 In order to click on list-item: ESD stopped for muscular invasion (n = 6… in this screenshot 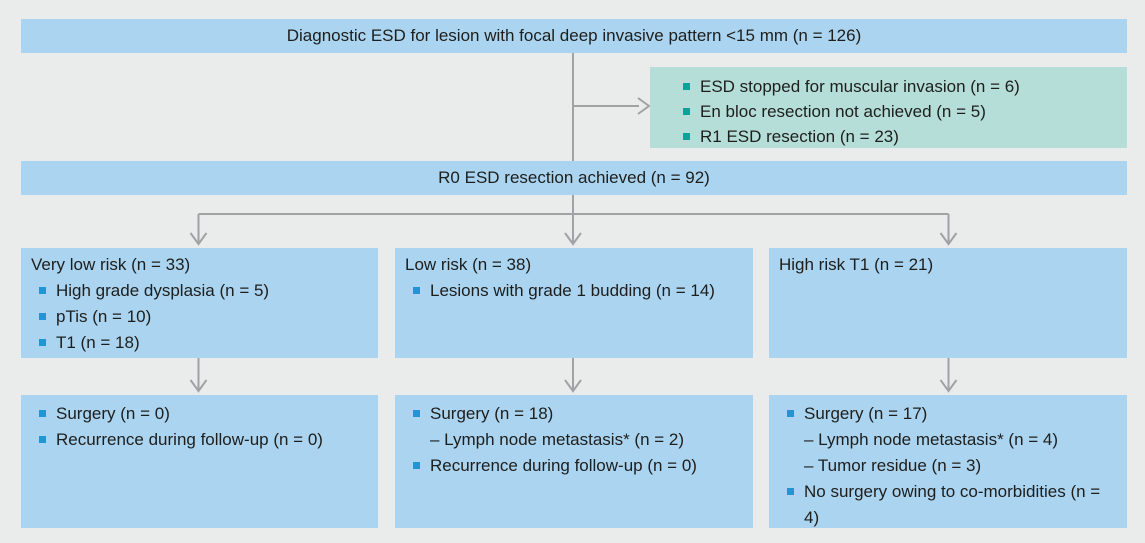, I will do `click(888, 86)`.